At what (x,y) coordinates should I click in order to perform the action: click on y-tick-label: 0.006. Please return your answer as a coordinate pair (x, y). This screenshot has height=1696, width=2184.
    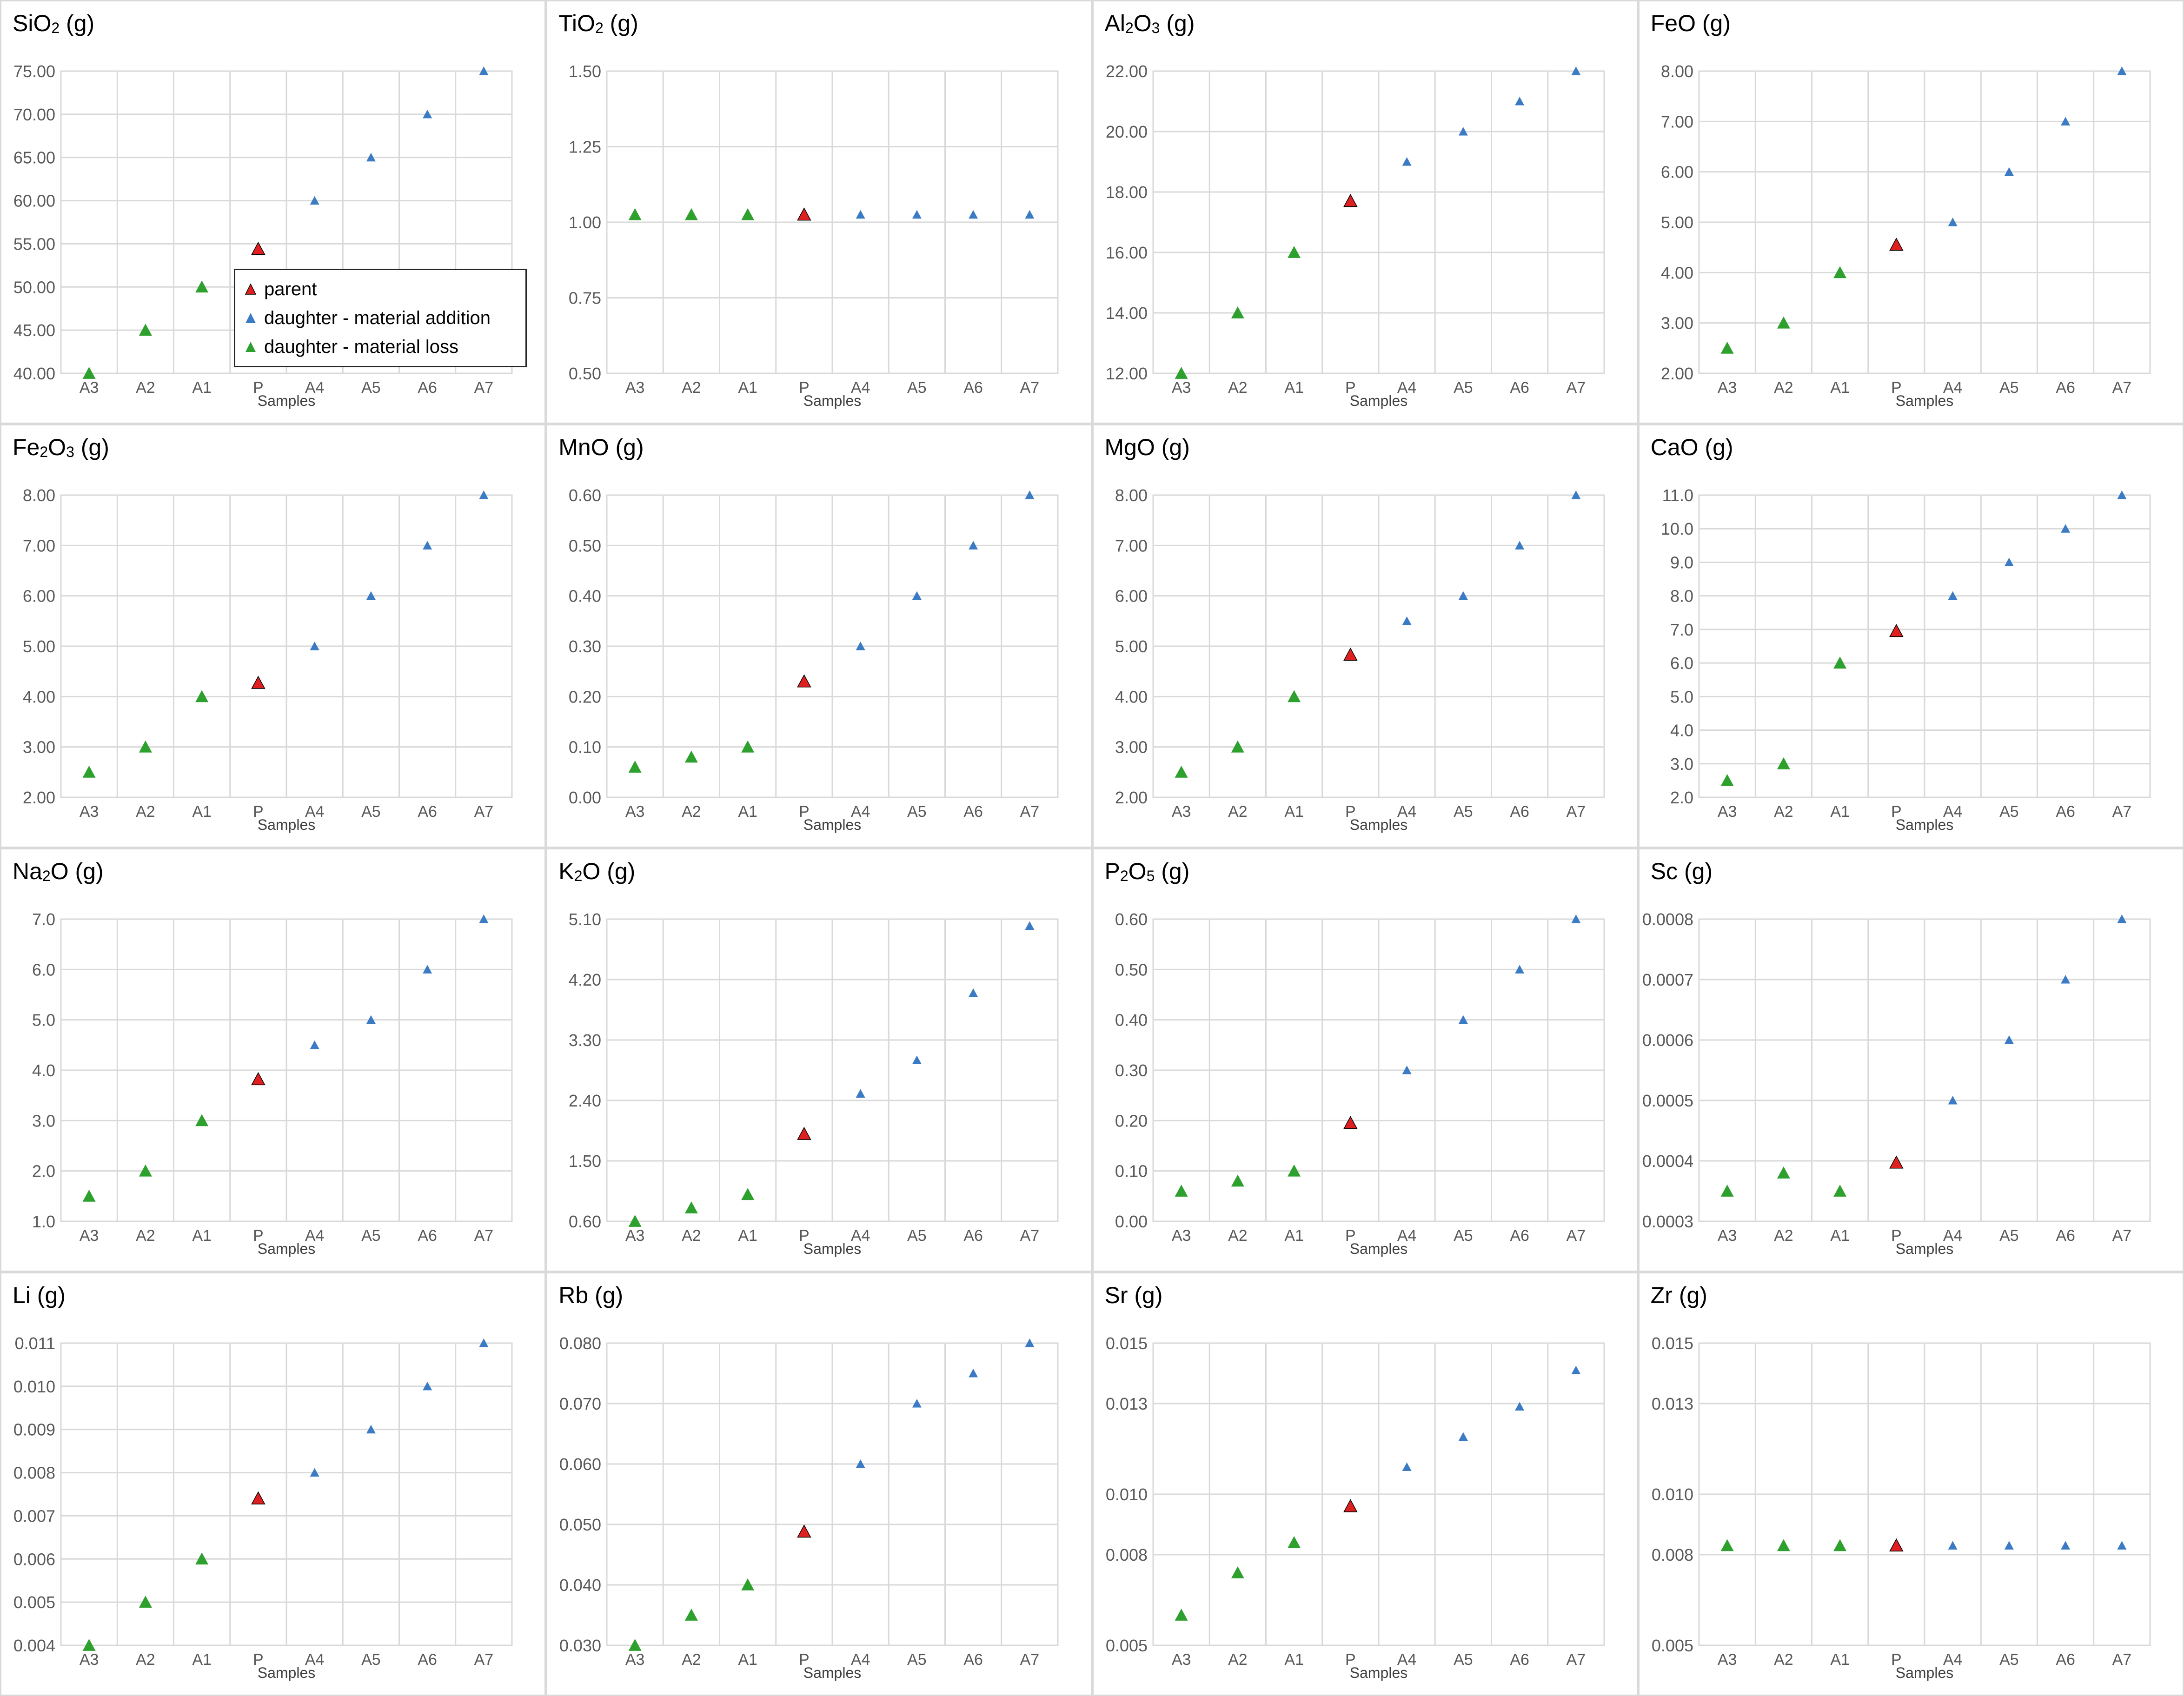
    Looking at the image, I should click on (34, 1559).